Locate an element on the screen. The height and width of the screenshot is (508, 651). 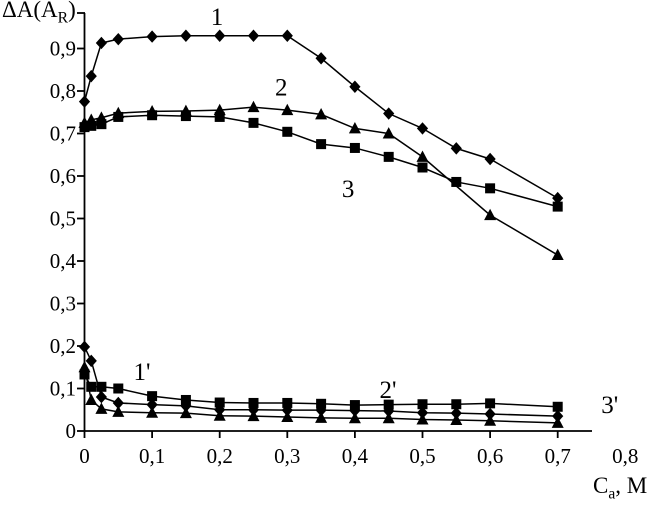
x-tick-label: 0,4 is located at coordinates (355, 456).